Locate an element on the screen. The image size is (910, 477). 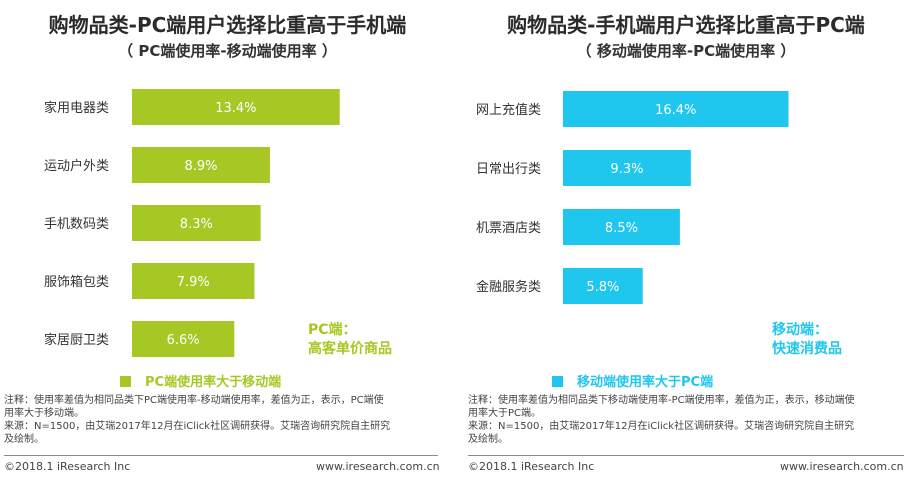
bar-value-label: 8.5% is located at coordinates (621, 228).